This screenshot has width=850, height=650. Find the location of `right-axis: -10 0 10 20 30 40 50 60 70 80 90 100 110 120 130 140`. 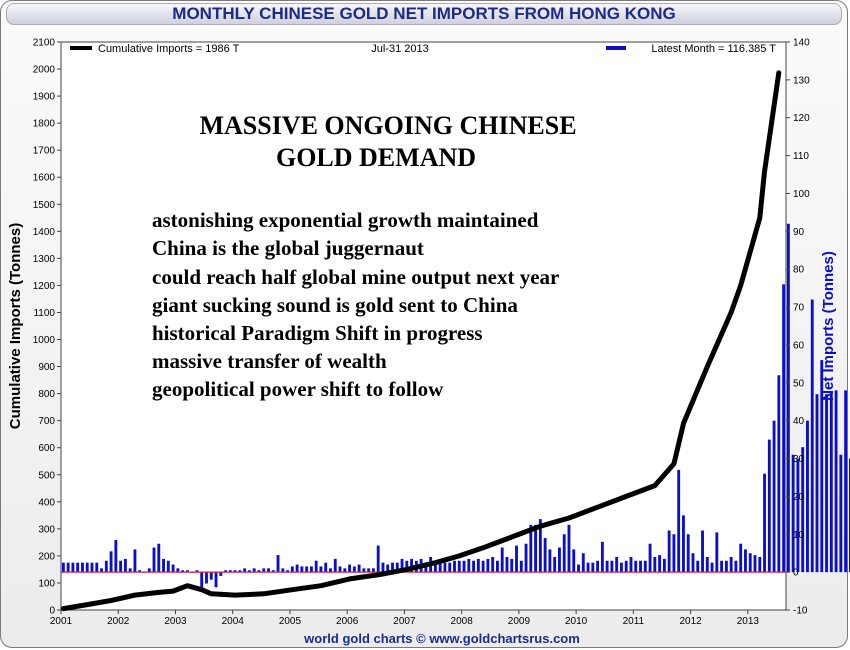

right-axis: -10 0 10 20 30 40 50 60 70 80 90 100 110 120 130 140 is located at coordinates (798, 327).